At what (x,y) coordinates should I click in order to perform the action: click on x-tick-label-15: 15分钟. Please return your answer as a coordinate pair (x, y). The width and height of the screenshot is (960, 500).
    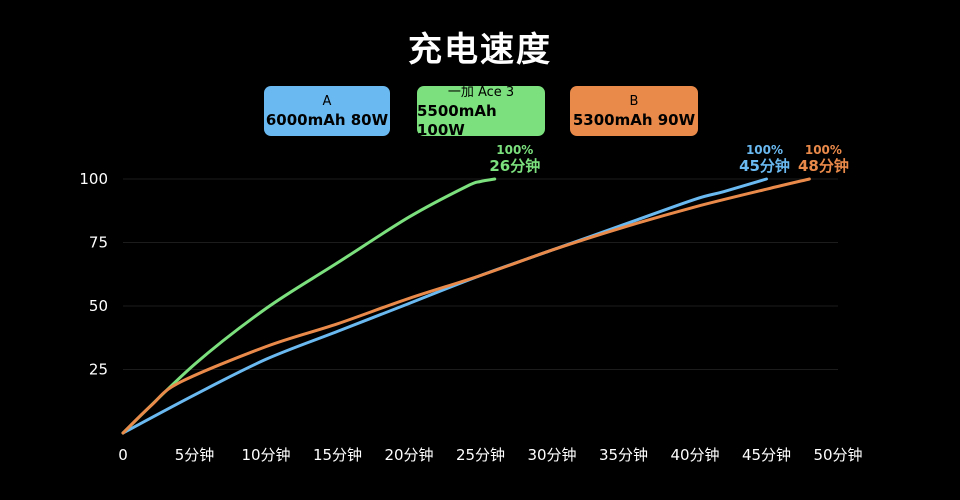
    Looking at the image, I should click on (337, 455).